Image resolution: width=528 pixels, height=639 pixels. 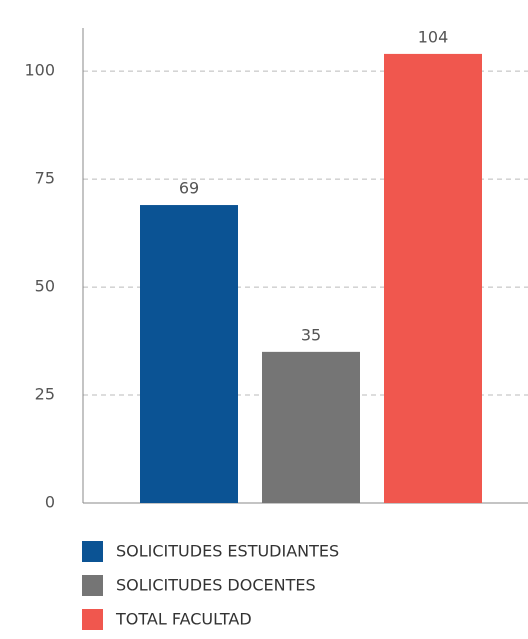 I want to click on y-tick-label: 0, so click(x=50, y=502).